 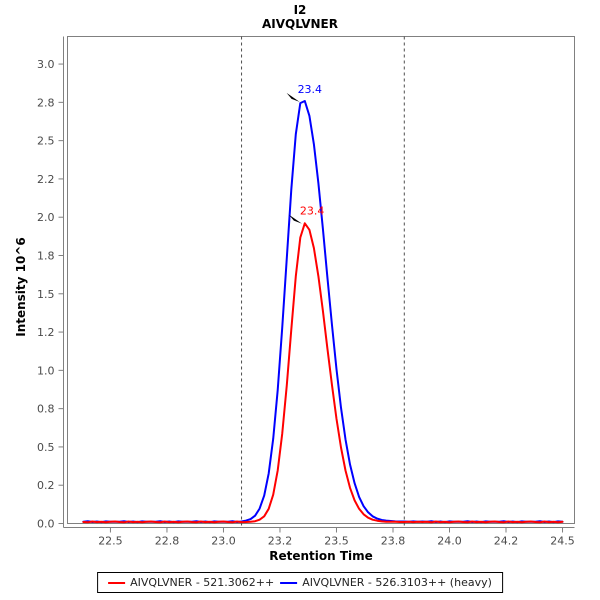 What do you see at coordinates (562, 541) in the screenshot?
I see `x-tick-label: 24.5` at bounding box center [562, 541].